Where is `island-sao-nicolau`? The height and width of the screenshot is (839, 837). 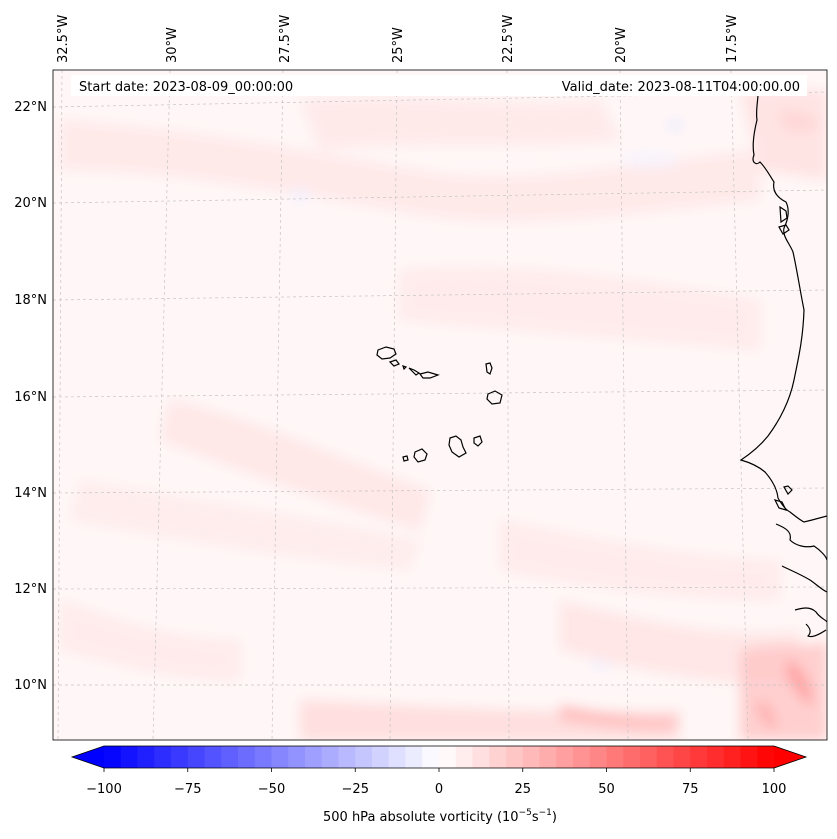
island-sao-nicolau is located at coordinates (424, 373).